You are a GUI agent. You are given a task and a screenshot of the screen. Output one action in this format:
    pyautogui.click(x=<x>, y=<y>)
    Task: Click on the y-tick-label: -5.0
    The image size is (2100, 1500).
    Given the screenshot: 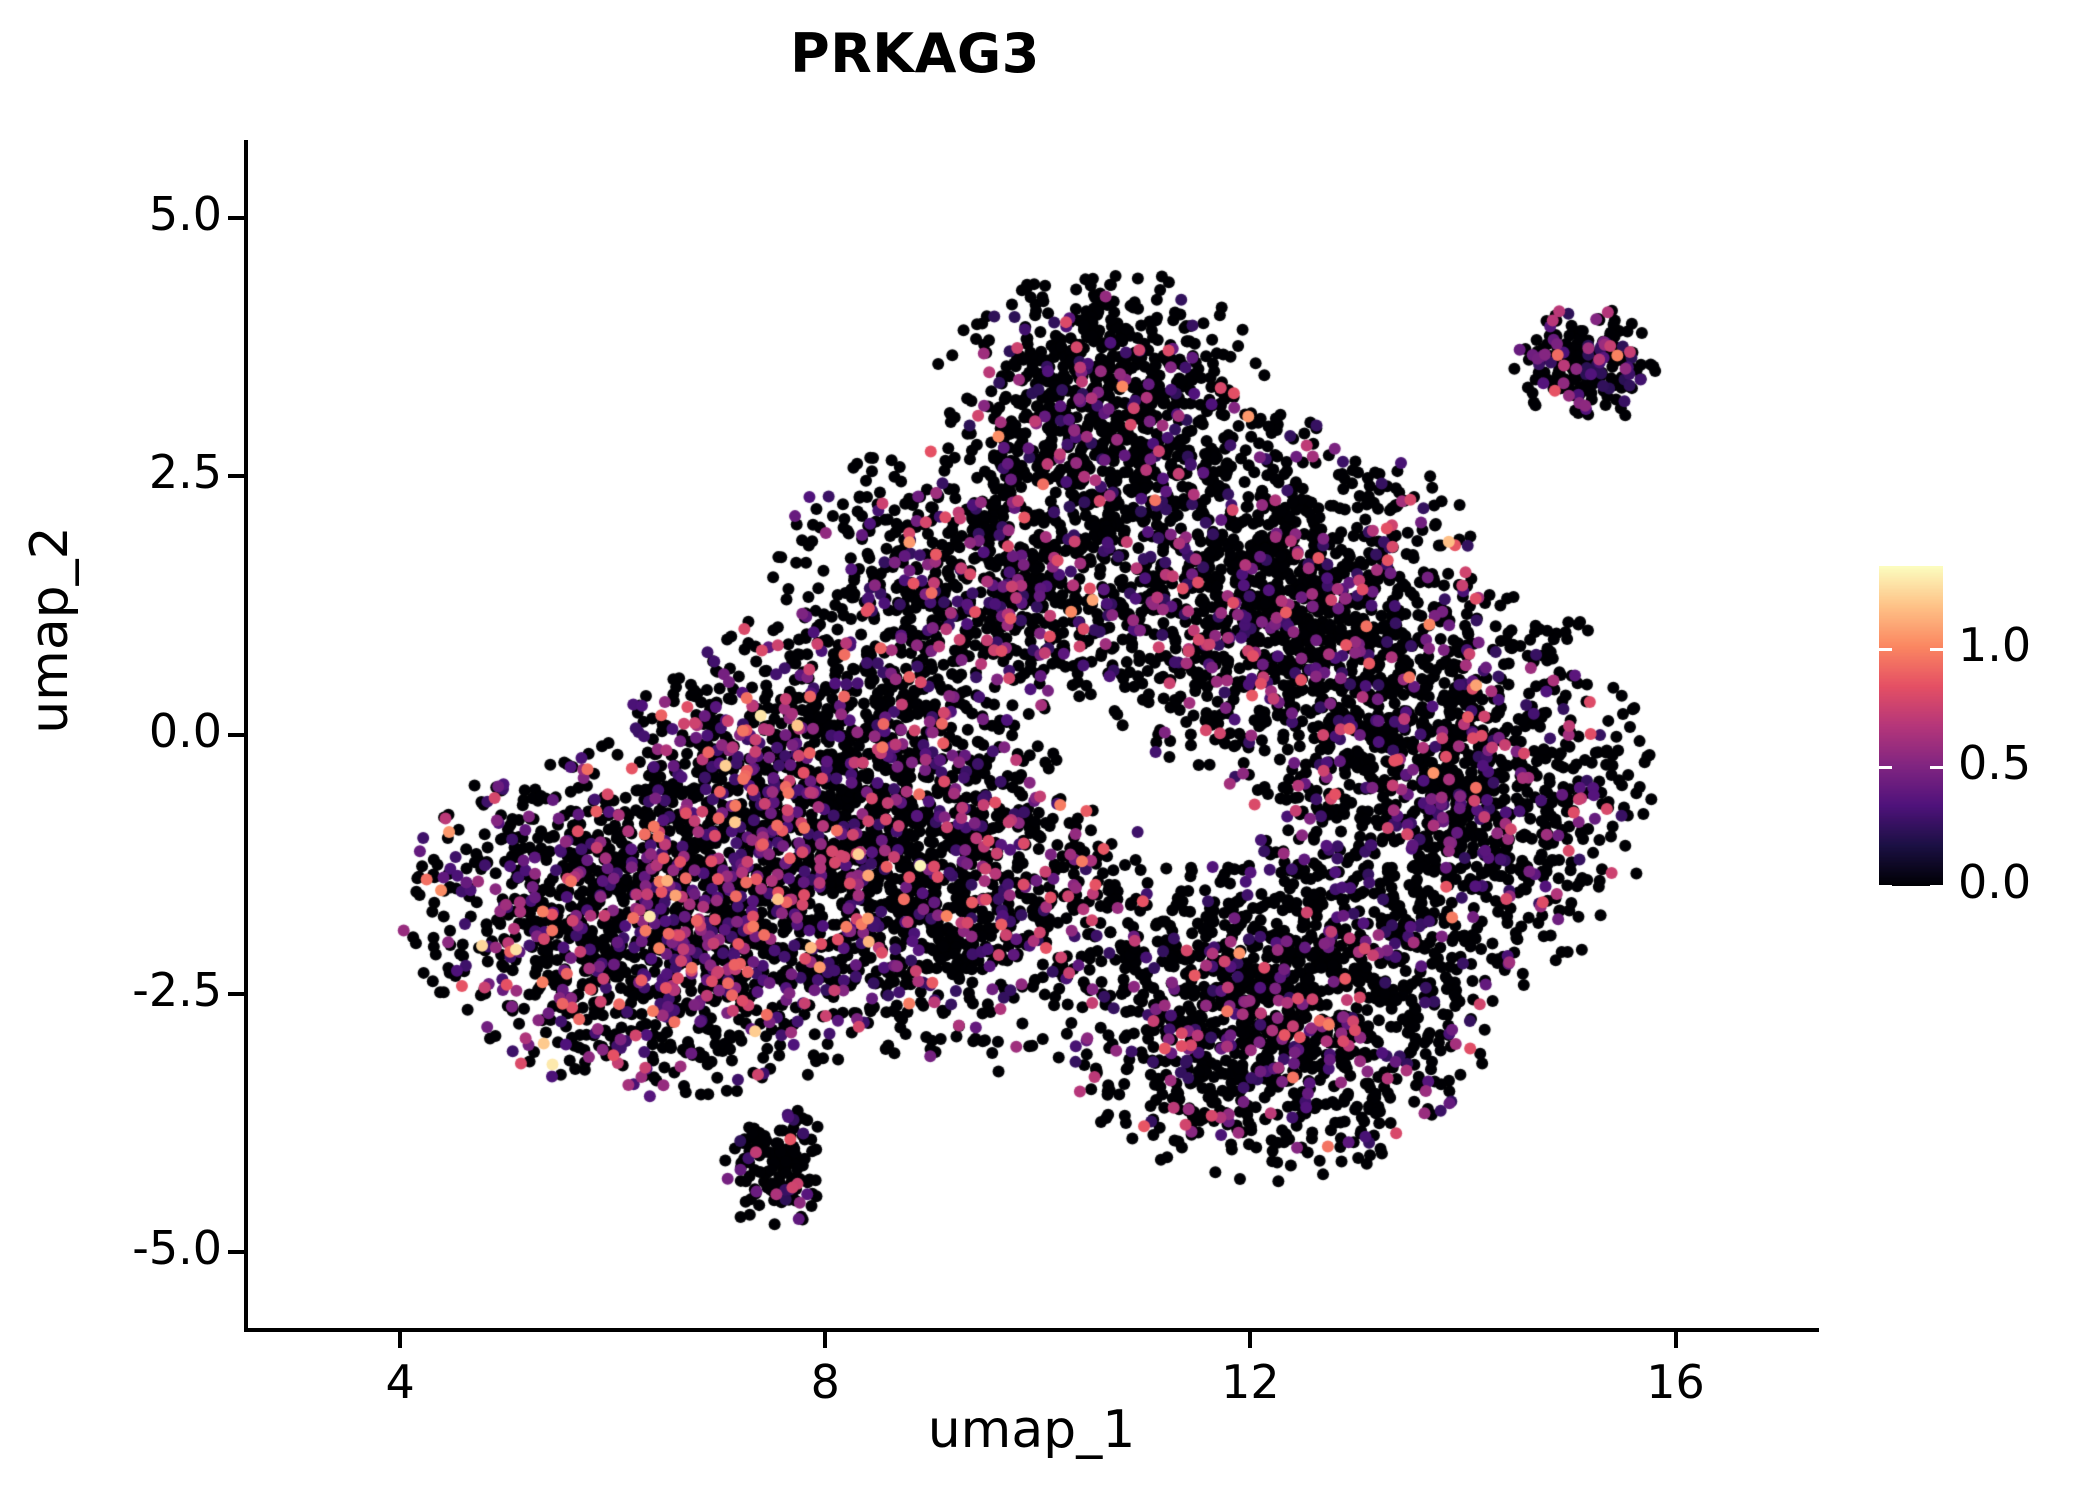 What is the action you would take?
    pyautogui.click(x=177, y=1248)
    